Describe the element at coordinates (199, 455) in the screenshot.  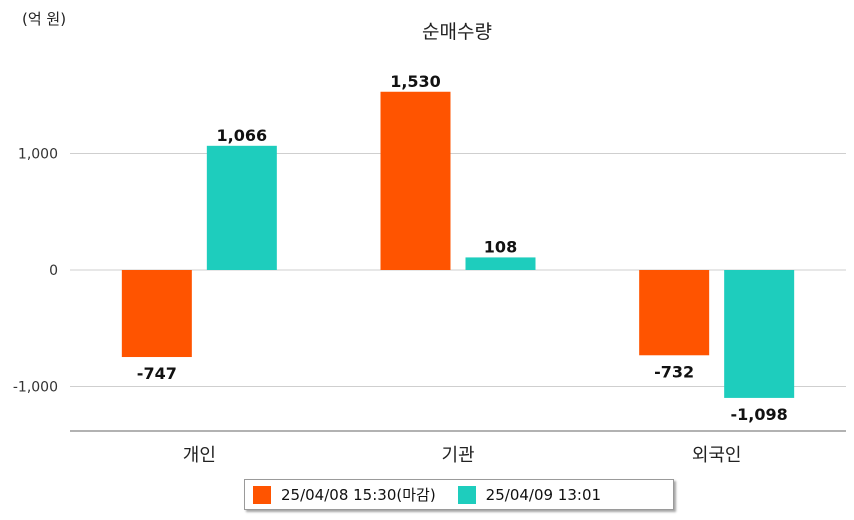
I see `x-tick-label: 개인` at that location.